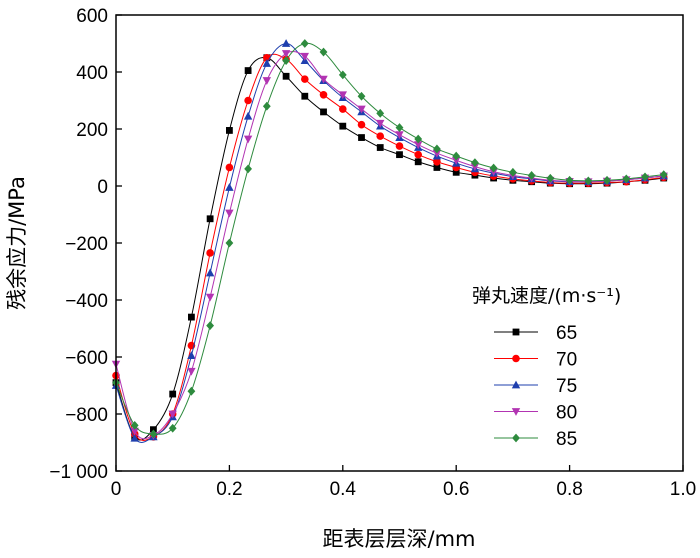 This screenshot has height=558, width=700. Describe the element at coordinates (78, 472) in the screenshot. I see `y-tick-label: −1 000` at that location.